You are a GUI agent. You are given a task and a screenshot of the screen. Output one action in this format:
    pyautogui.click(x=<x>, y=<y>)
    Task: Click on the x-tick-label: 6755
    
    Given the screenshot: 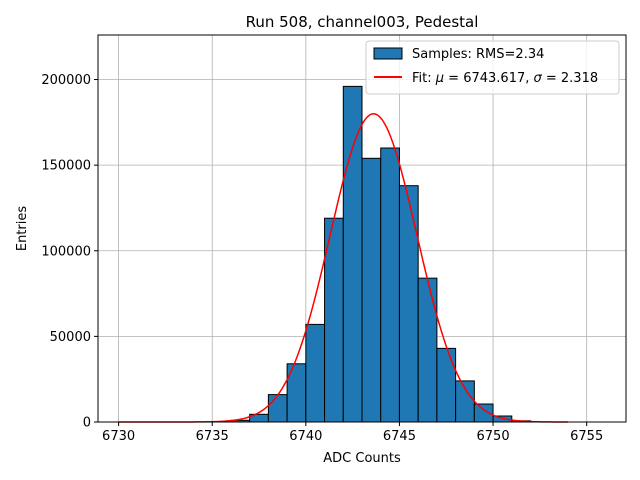 What is the action you would take?
    pyautogui.click(x=586, y=436)
    